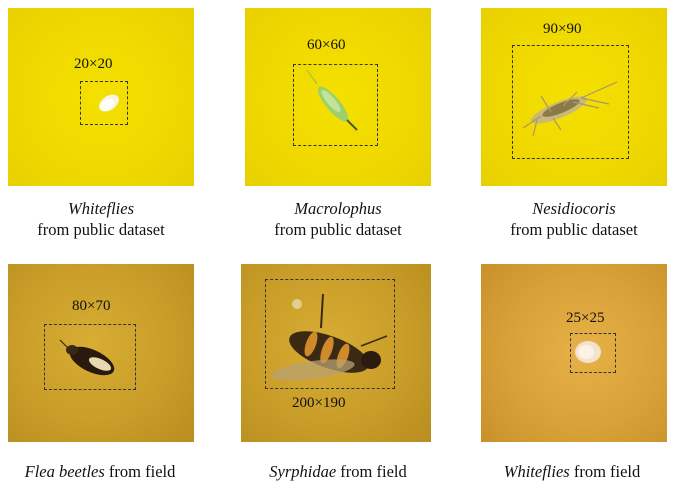 The image size is (676, 496). I want to click on bbox-25x25, so click(593, 353).